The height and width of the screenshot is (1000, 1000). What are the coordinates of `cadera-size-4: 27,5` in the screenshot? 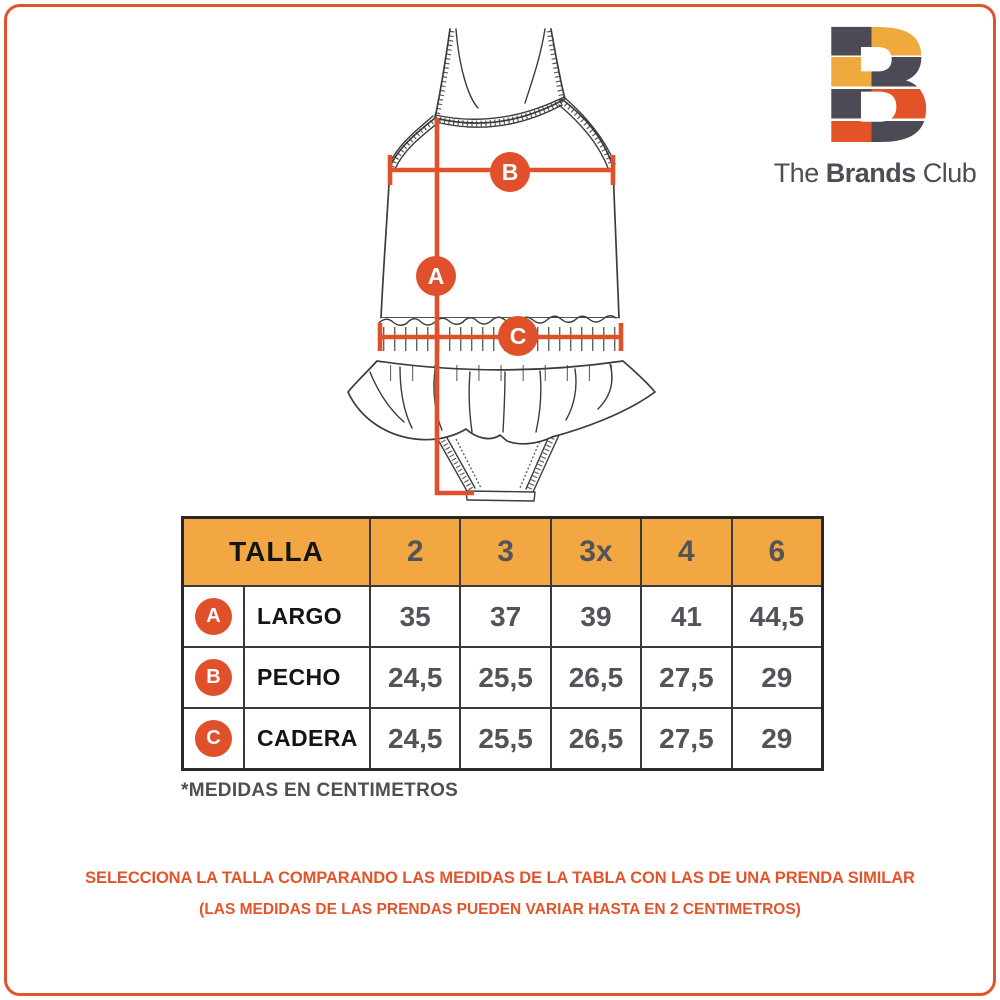 It's located at (686, 738).